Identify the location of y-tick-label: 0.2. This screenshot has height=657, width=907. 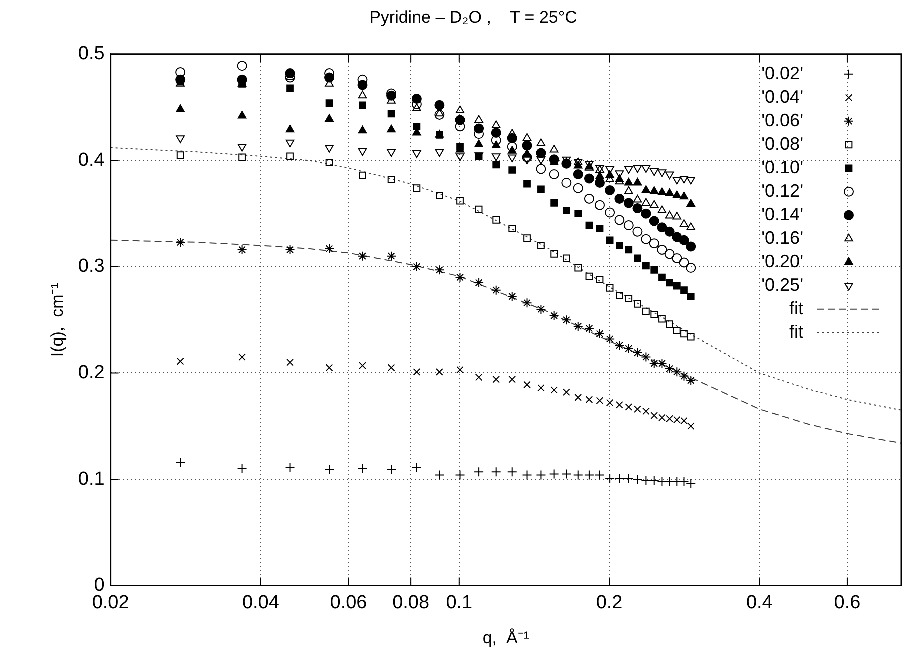
(91, 373).